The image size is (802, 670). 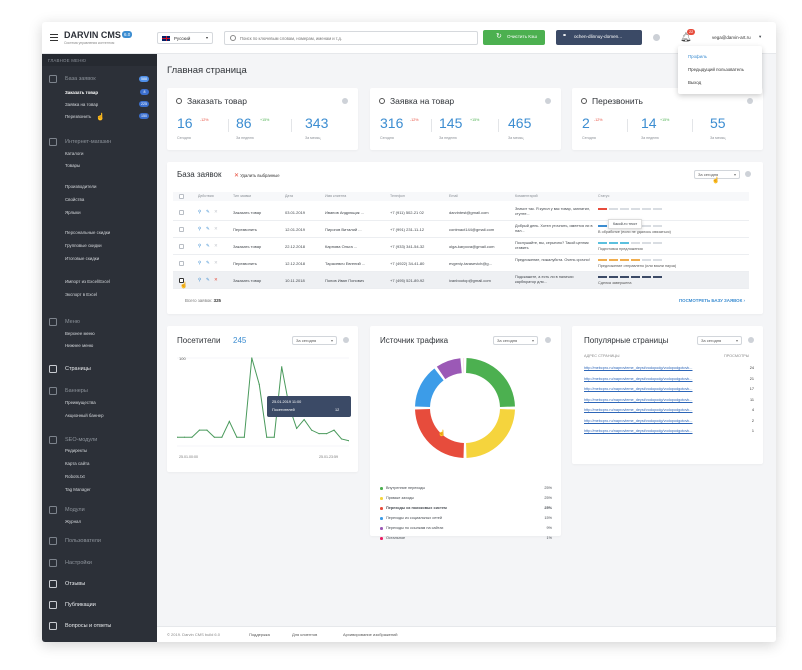 I want to click on sidebar-item-top-menu: Верхнее меню, so click(x=80, y=333).